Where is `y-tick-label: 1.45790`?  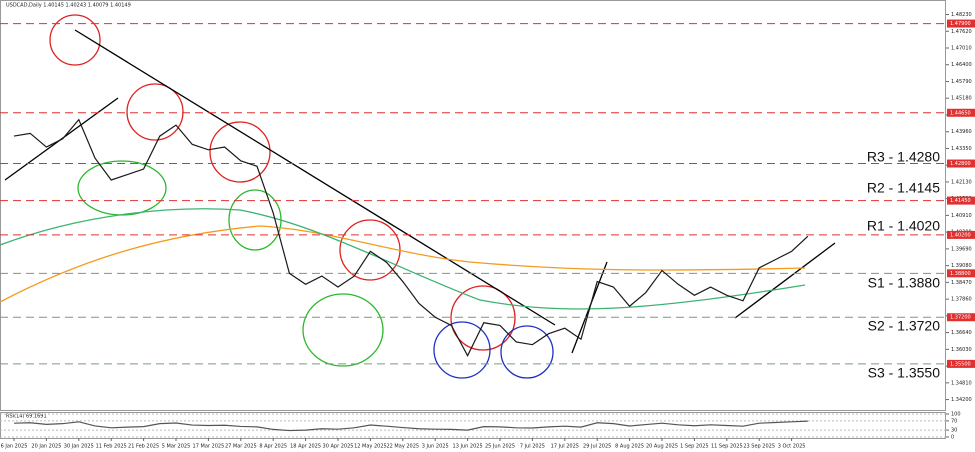
y-tick-label: 1.45790 is located at coordinates (961, 82).